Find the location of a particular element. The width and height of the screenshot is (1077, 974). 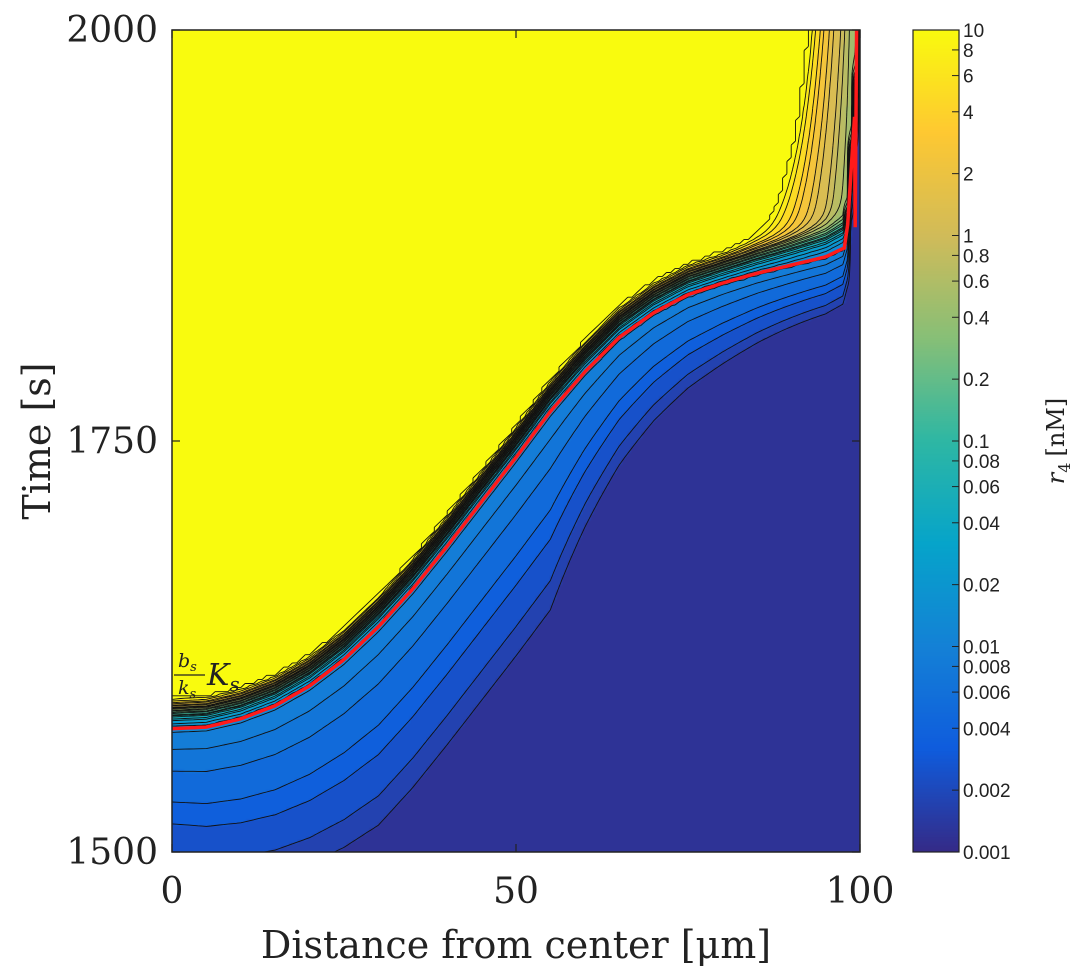

colorbar-tick-label: 0.1 is located at coordinates (976, 442).